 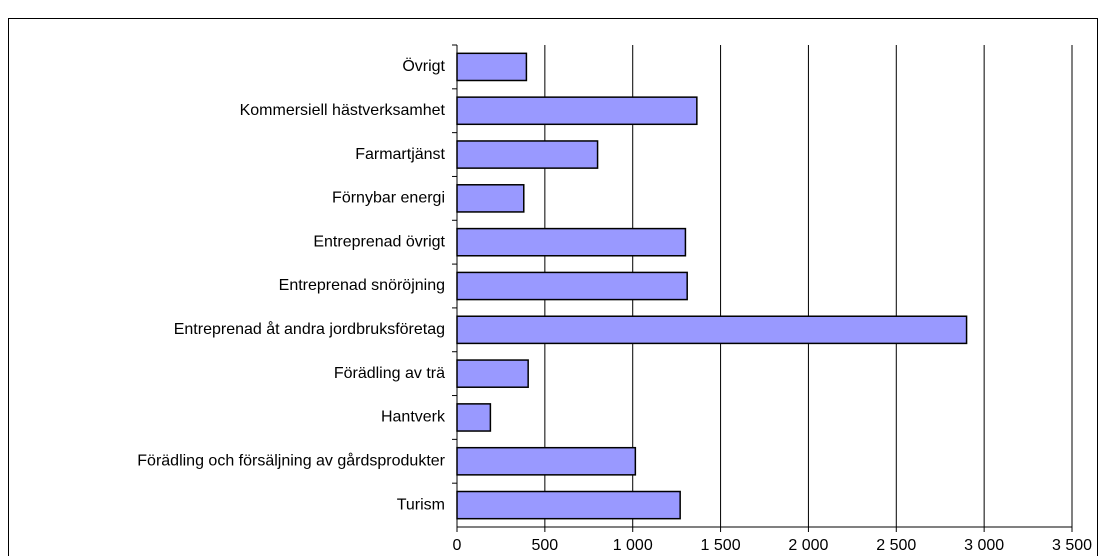 I want to click on y-tick-label: Övrigt, so click(x=423, y=66).